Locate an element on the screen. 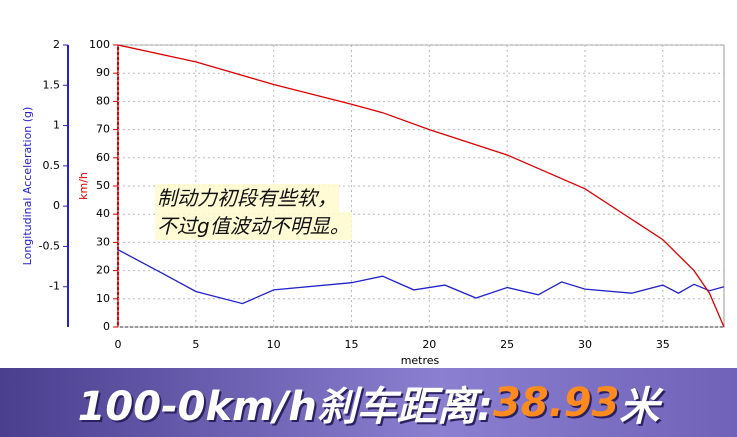 This screenshot has width=737, height=437. x-axis-label: metres is located at coordinates (420, 360).